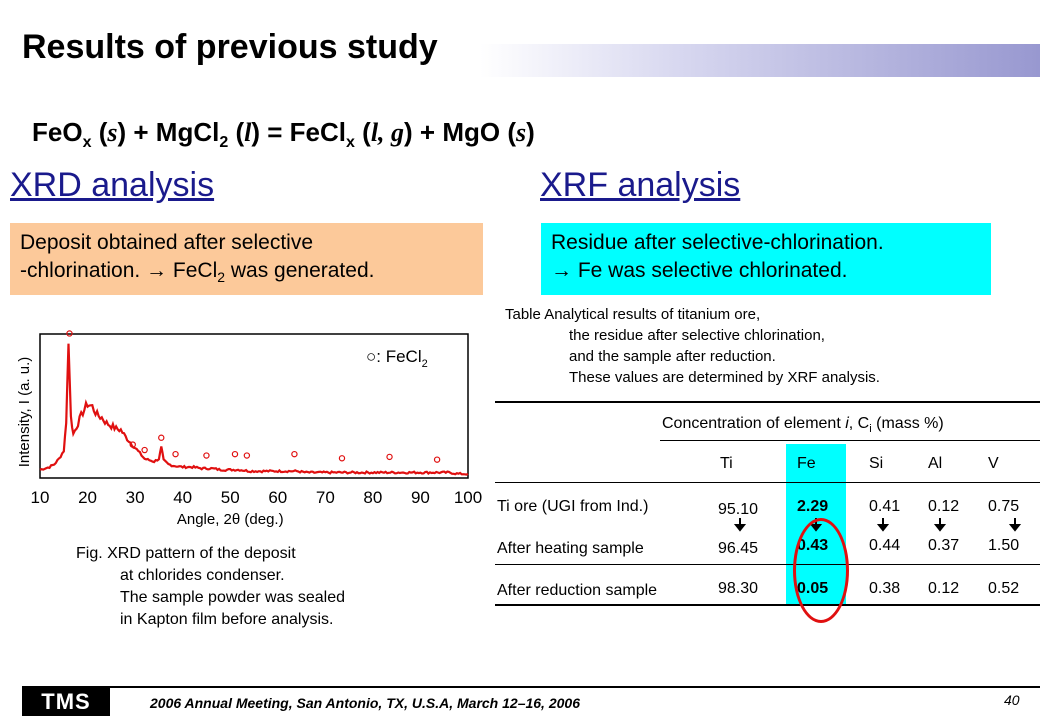 This screenshot has width=1040, height=720. Describe the element at coordinates (935, 463) in the screenshot. I see `col-al: Al` at that location.